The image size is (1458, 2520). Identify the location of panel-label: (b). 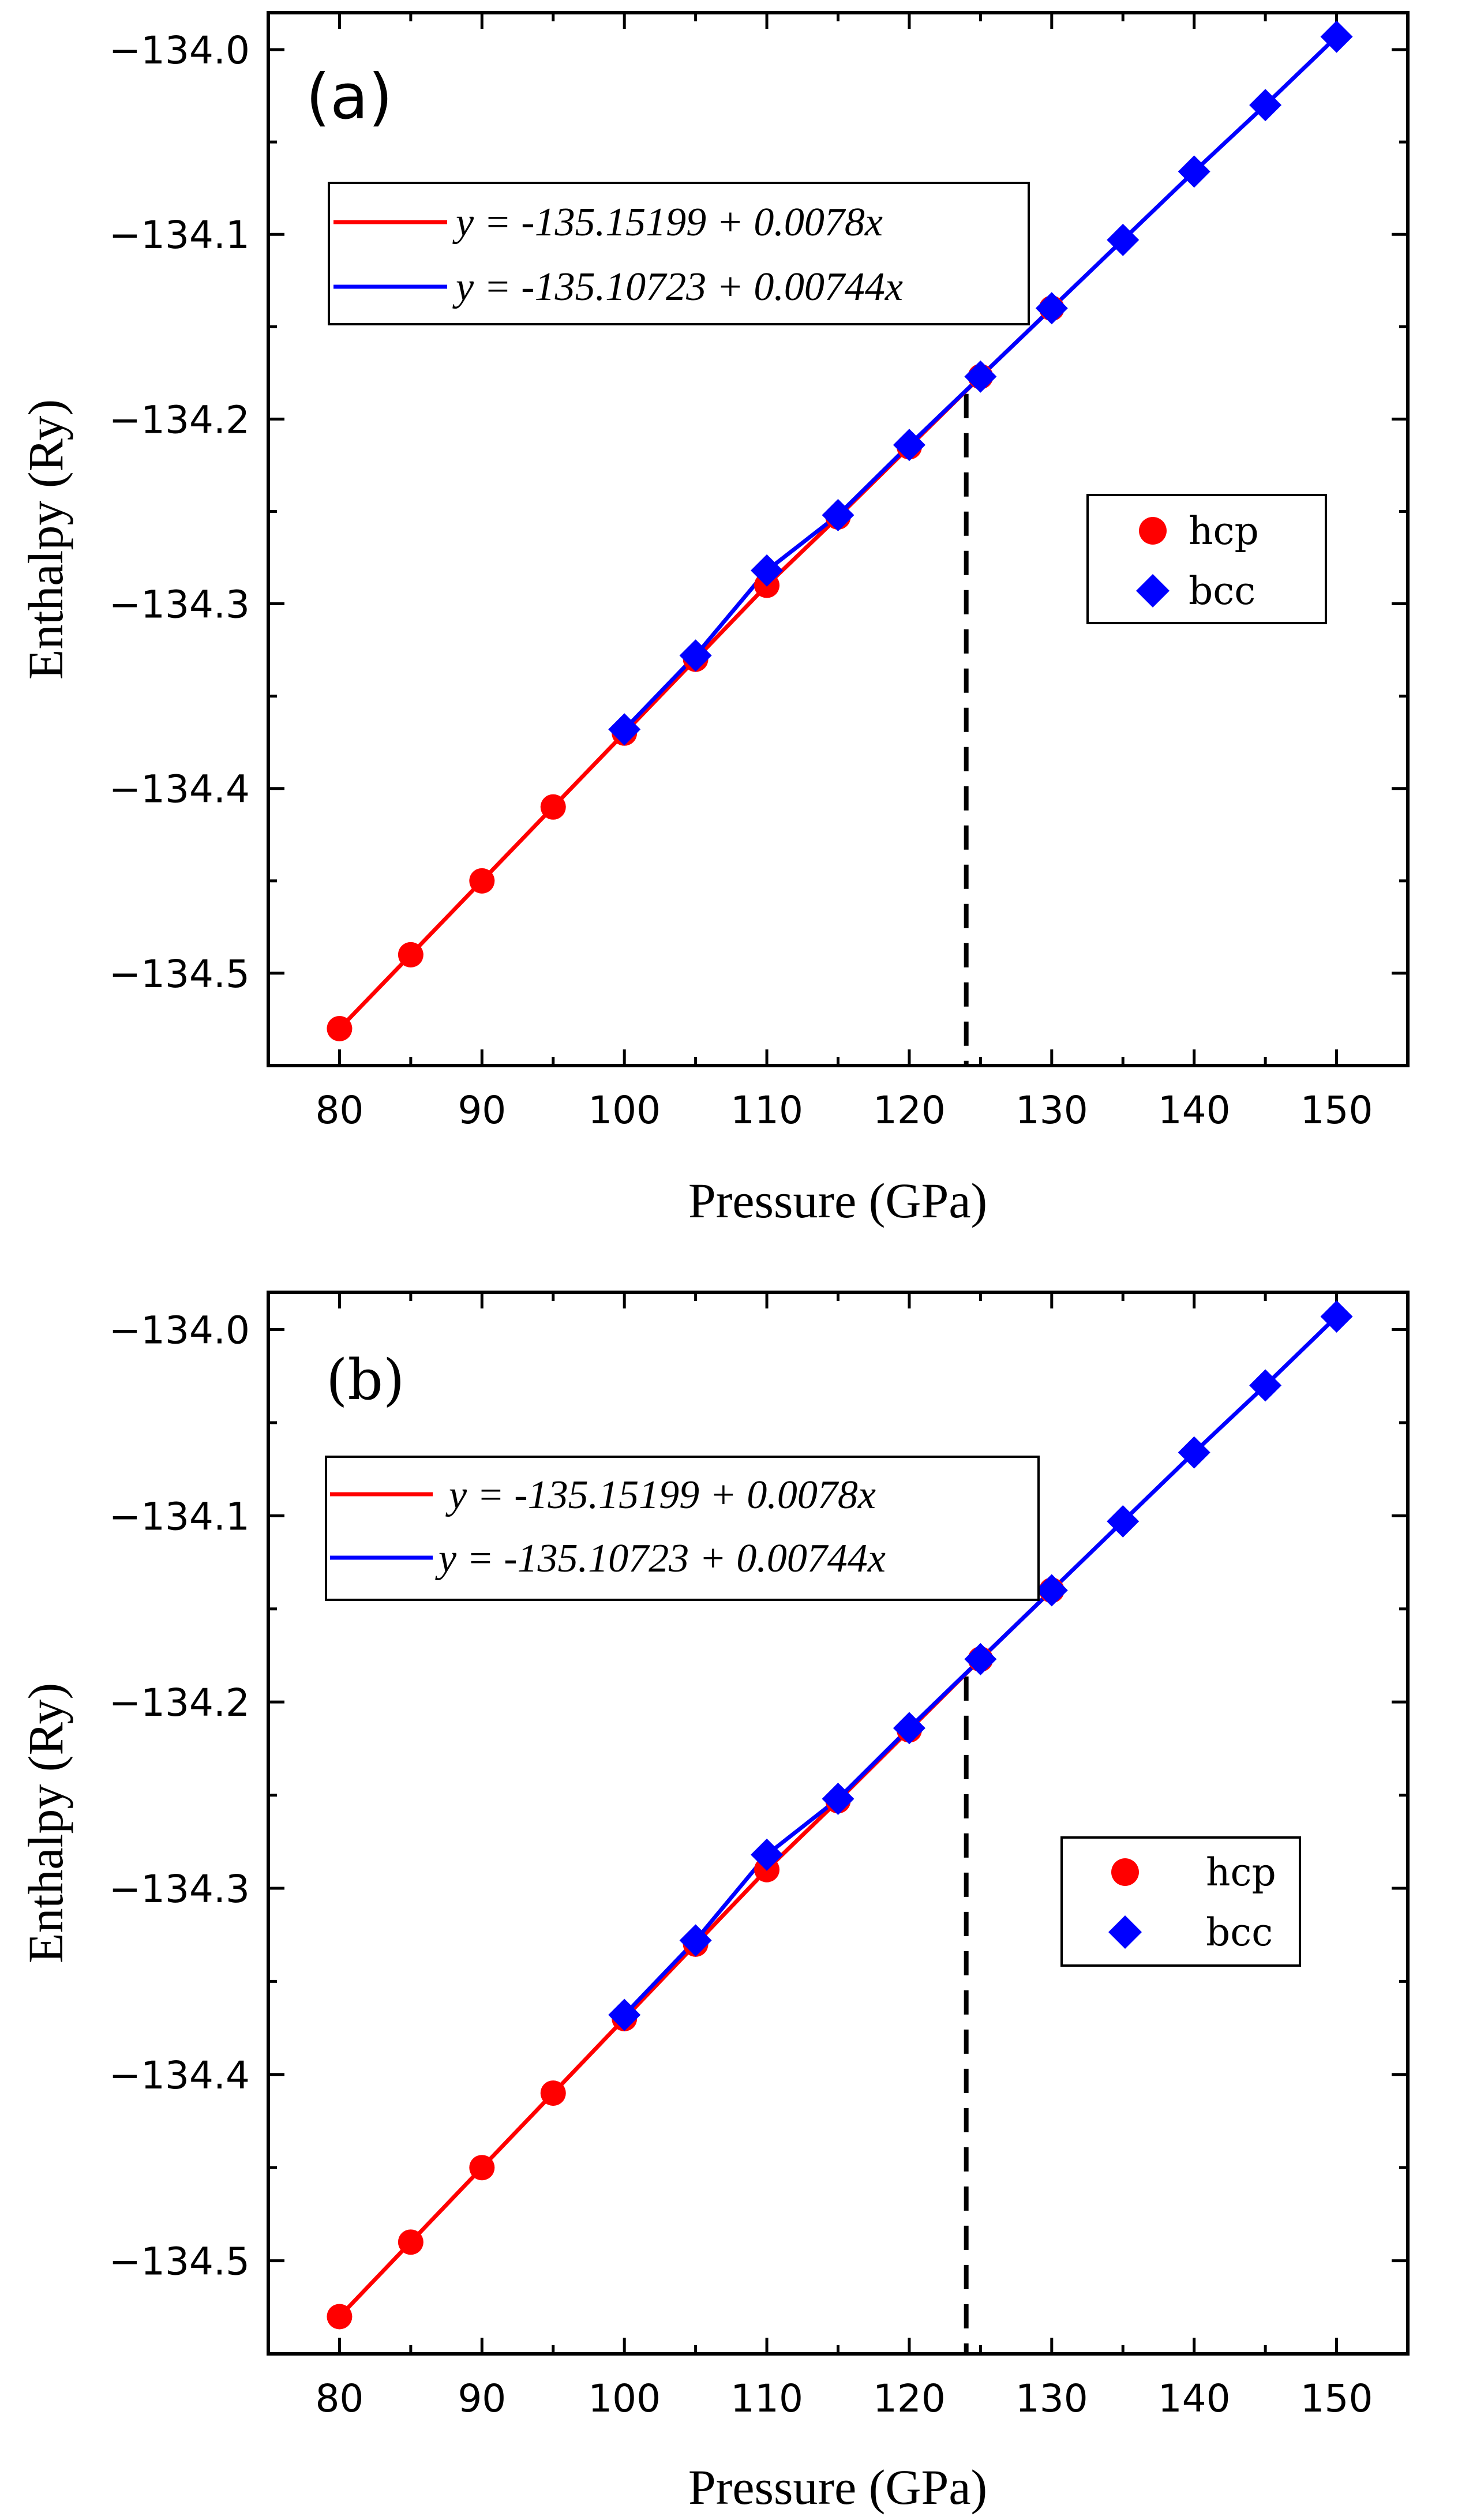
(365, 1380).